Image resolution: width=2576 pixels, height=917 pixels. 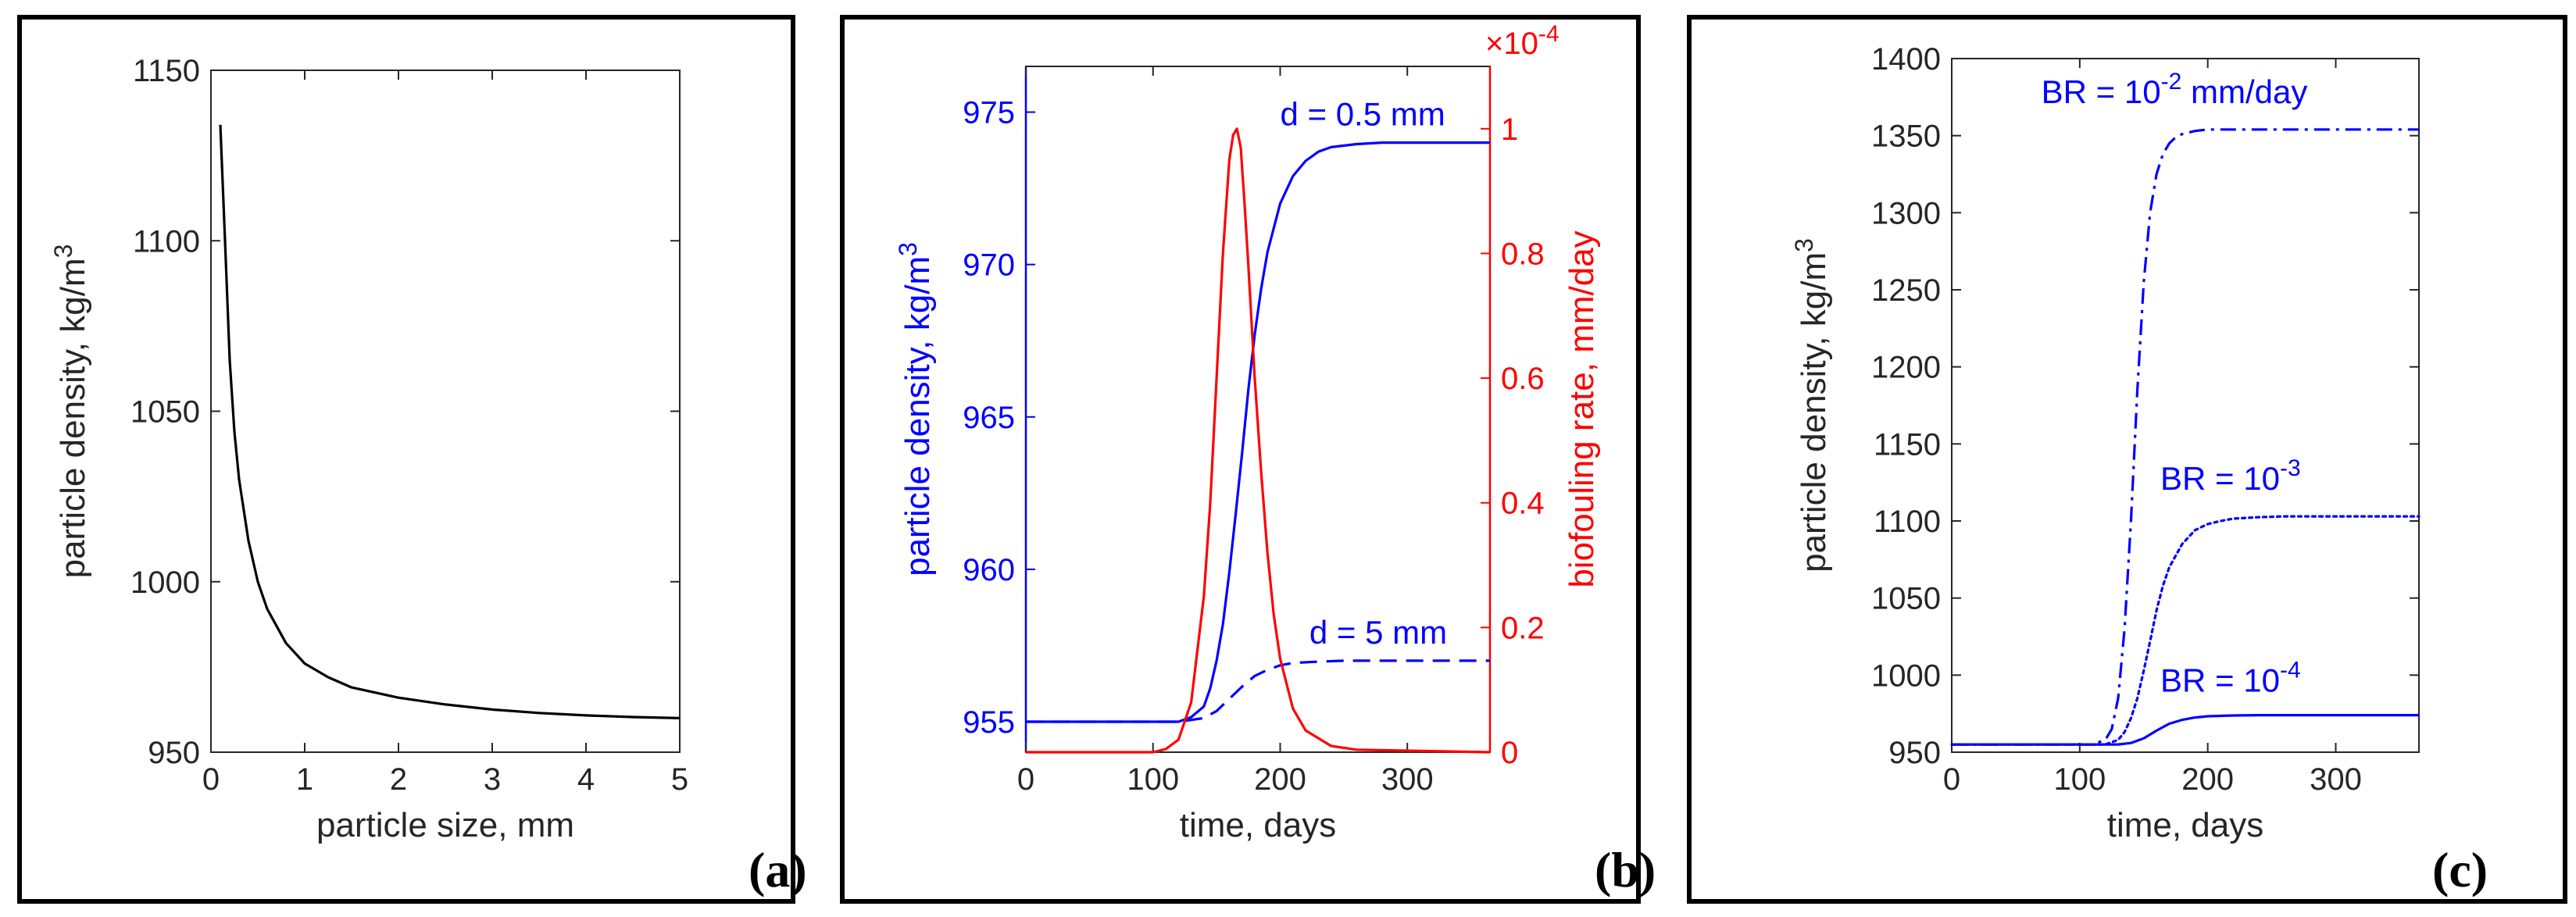 What do you see at coordinates (1363, 114) in the screenshot?
I see `annotation-d-0-5mm: d = 0.5 mm` at bounding box center [1363, 114].